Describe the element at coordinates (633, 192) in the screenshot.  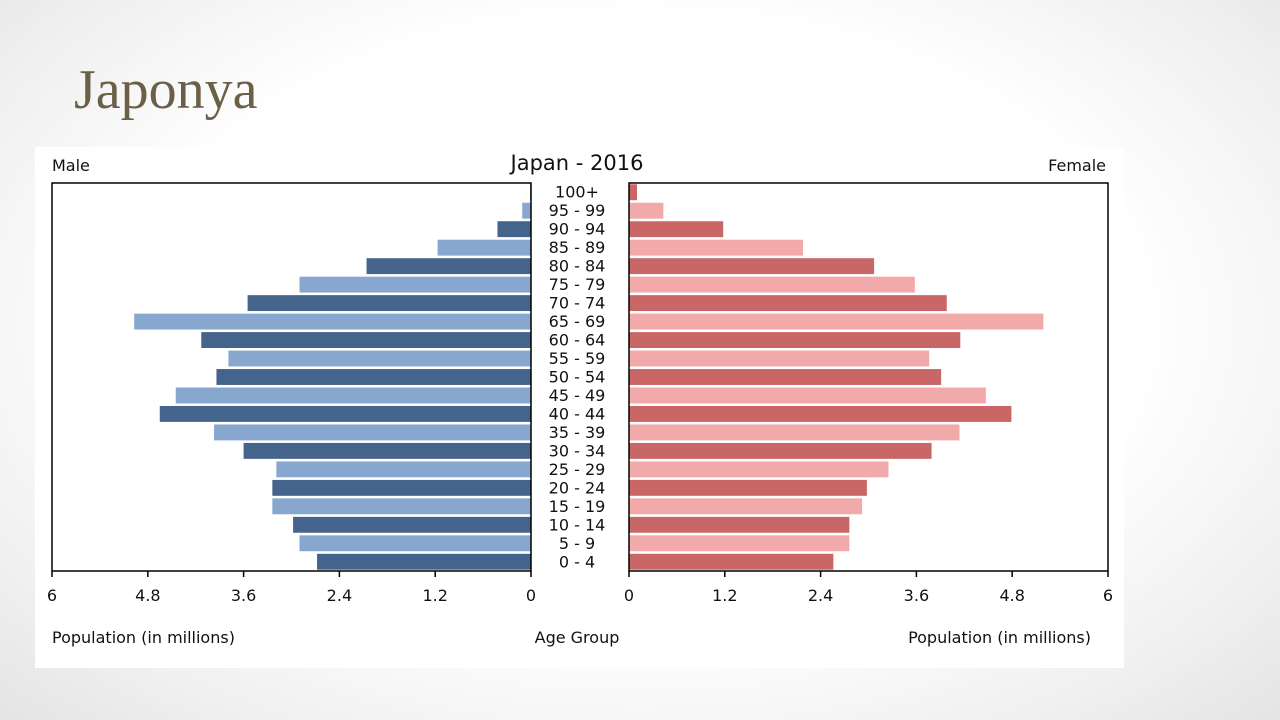
I see `female-bar-100+` at that location.